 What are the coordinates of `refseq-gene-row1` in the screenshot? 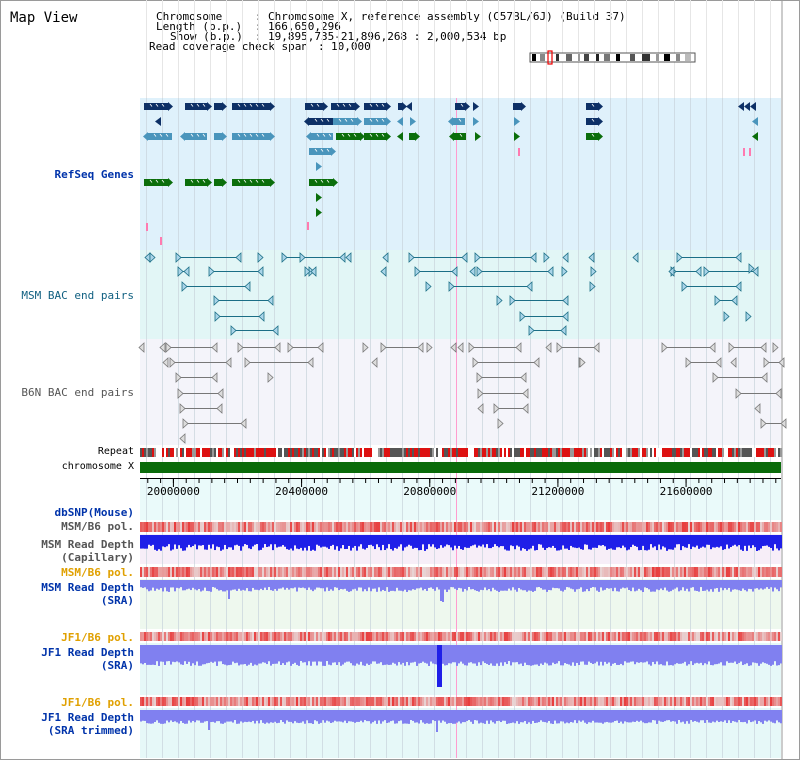 It's located at (517, 106).